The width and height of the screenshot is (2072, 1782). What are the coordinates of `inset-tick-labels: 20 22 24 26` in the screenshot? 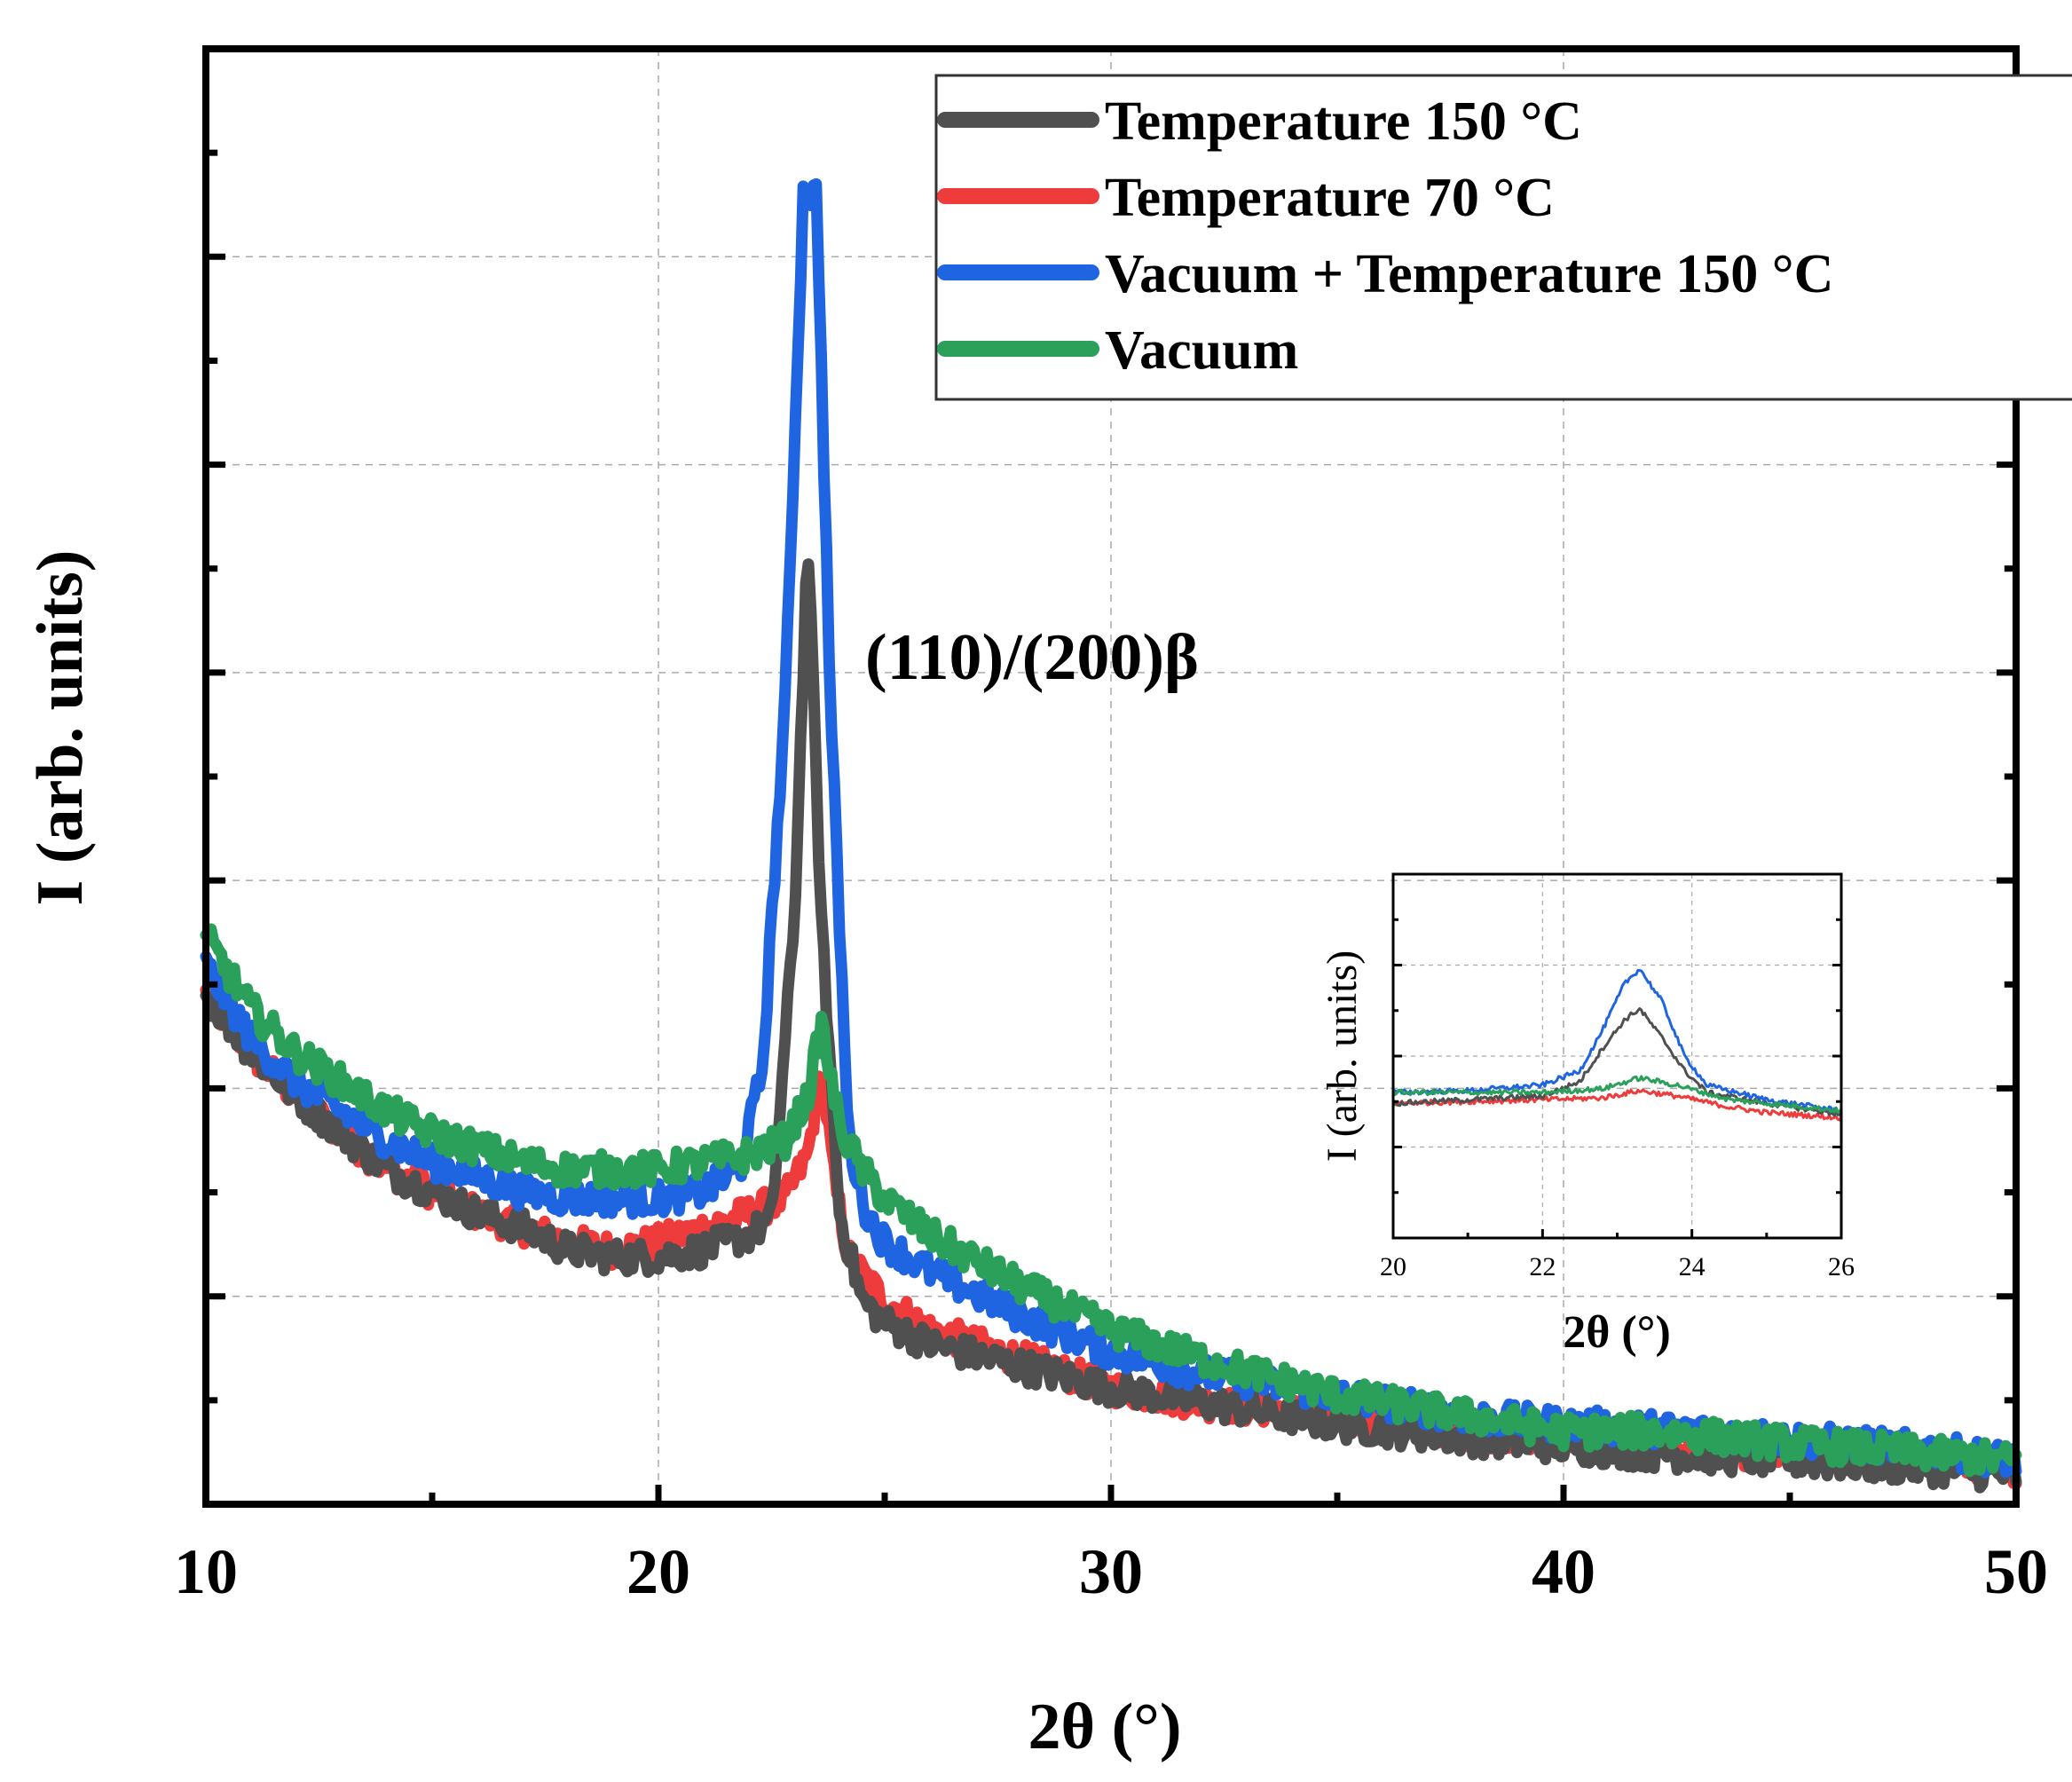 It's located at (1618, 1266).